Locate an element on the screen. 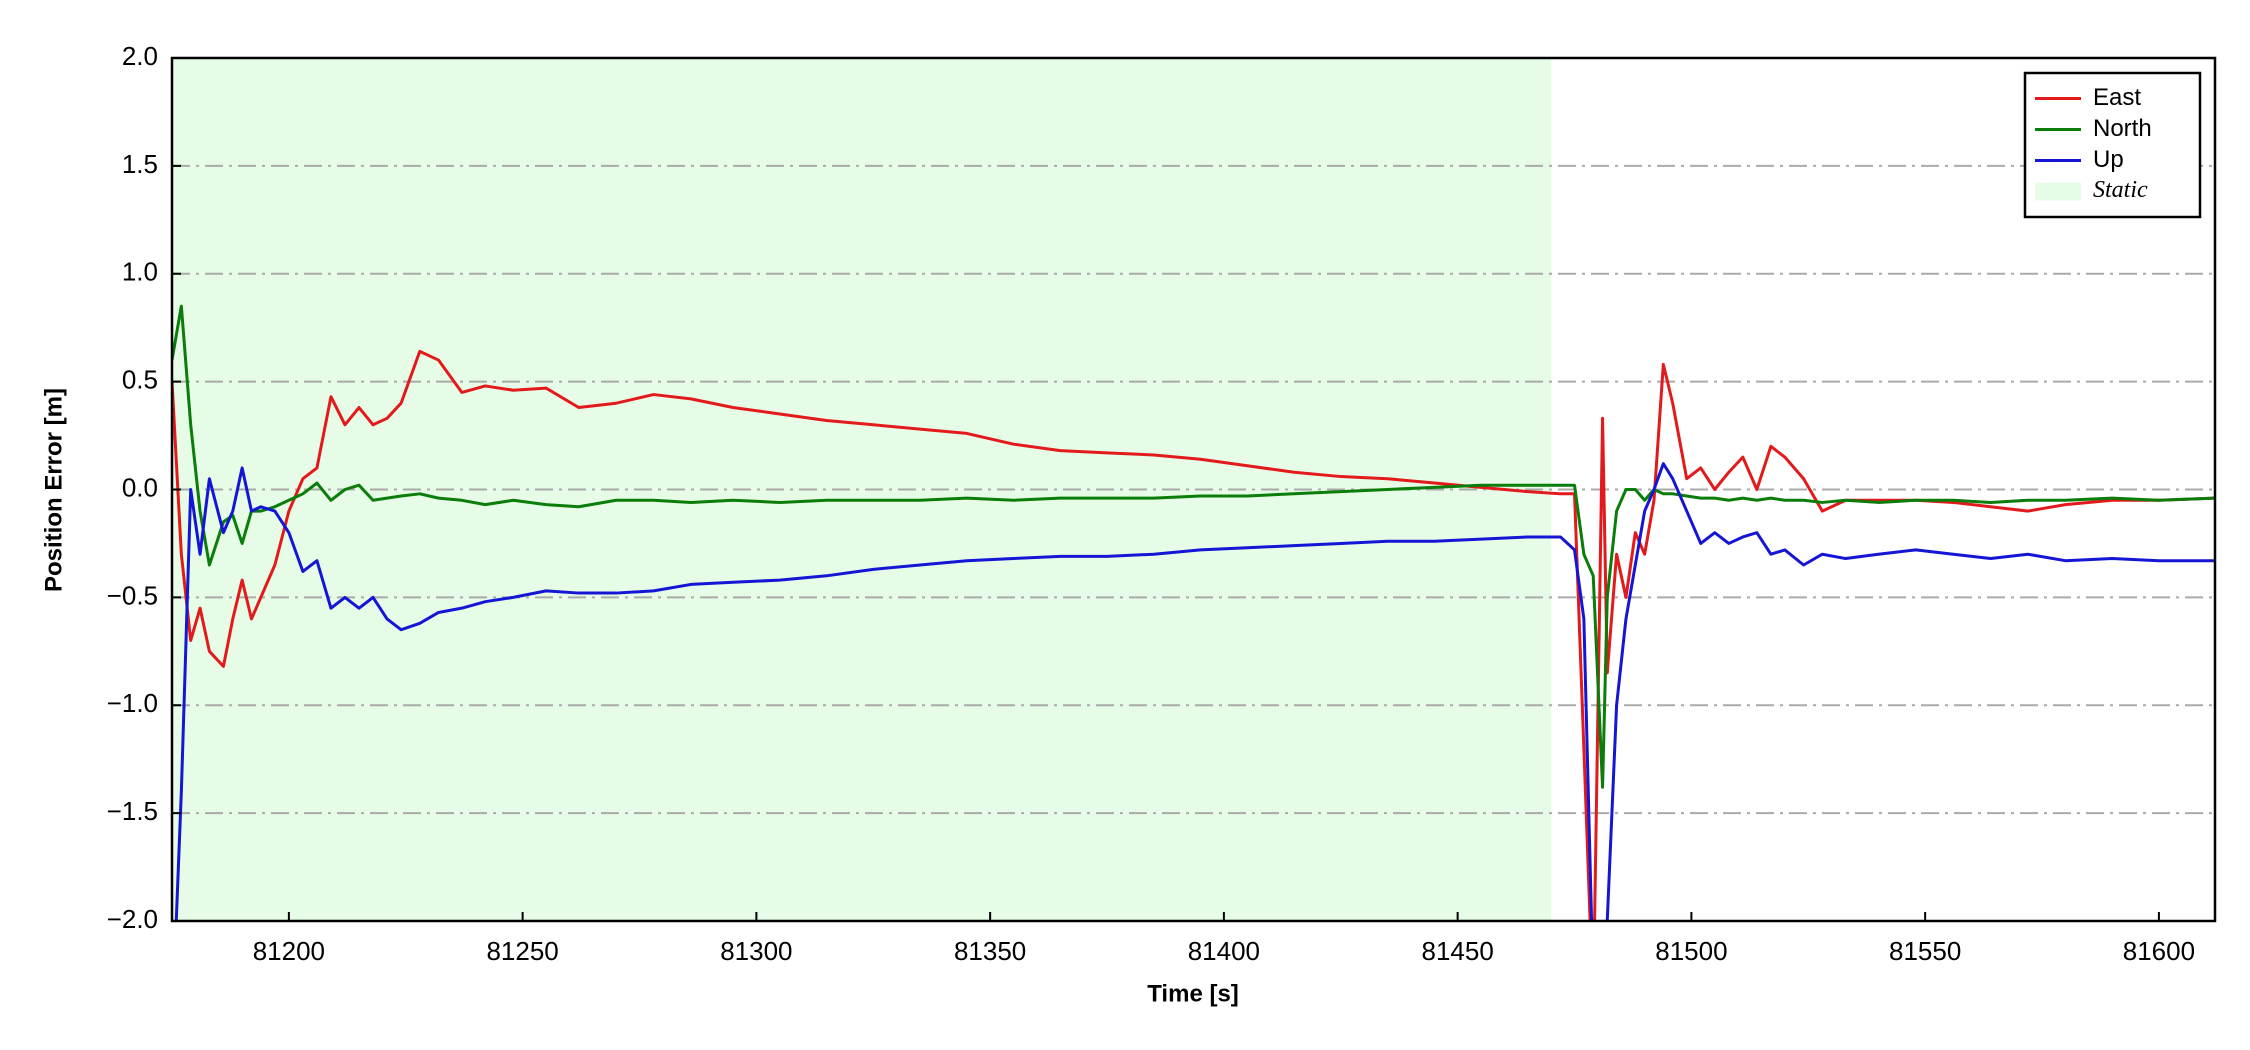 The height and width of the screenshot is (1050, 2250). y-tick-label: −1.0 is located at coordinates (132, 703).